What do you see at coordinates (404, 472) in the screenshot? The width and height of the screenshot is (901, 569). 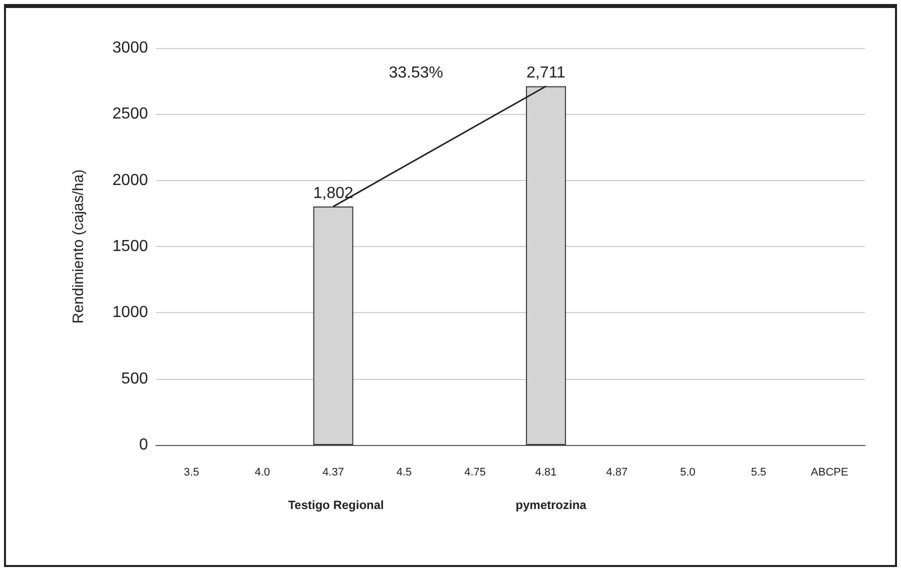 I see `x-tick-label: 4.5` at bounding box center [404, 472].